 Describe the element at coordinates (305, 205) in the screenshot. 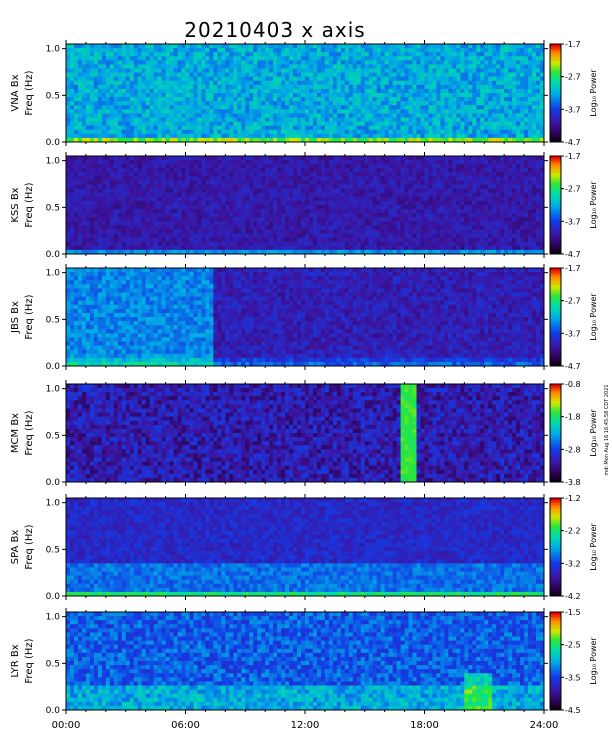

I see `spectrogram-cells` at that location.